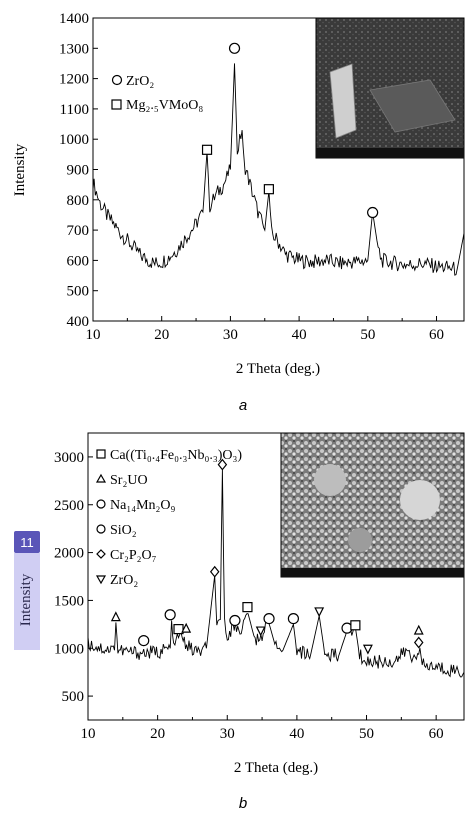 This screenshot has width=466, height=840. I want to click on chart-a-y-label: Intensity, so click(20, 169).